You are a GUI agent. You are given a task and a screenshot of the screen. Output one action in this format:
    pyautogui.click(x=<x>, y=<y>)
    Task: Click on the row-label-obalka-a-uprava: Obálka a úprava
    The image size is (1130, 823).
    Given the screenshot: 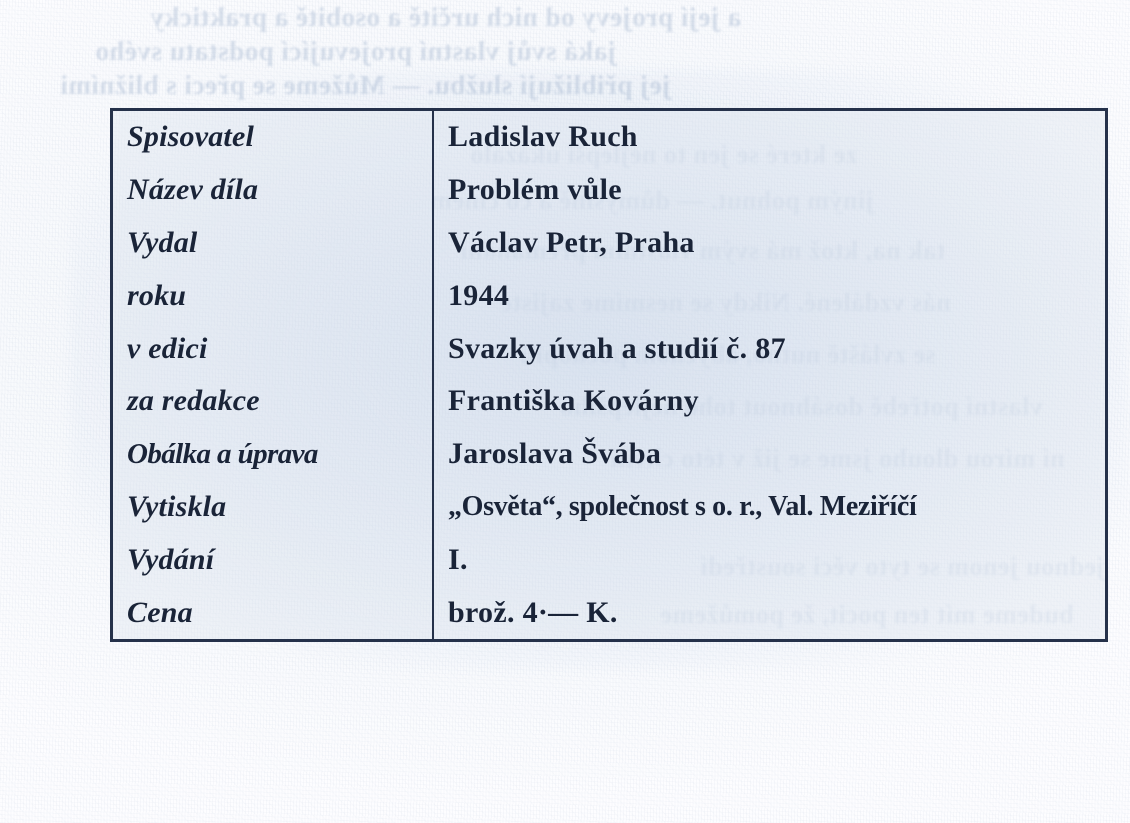 What is the action you would take?
    pyautogui.click(x=272, y=454)
    